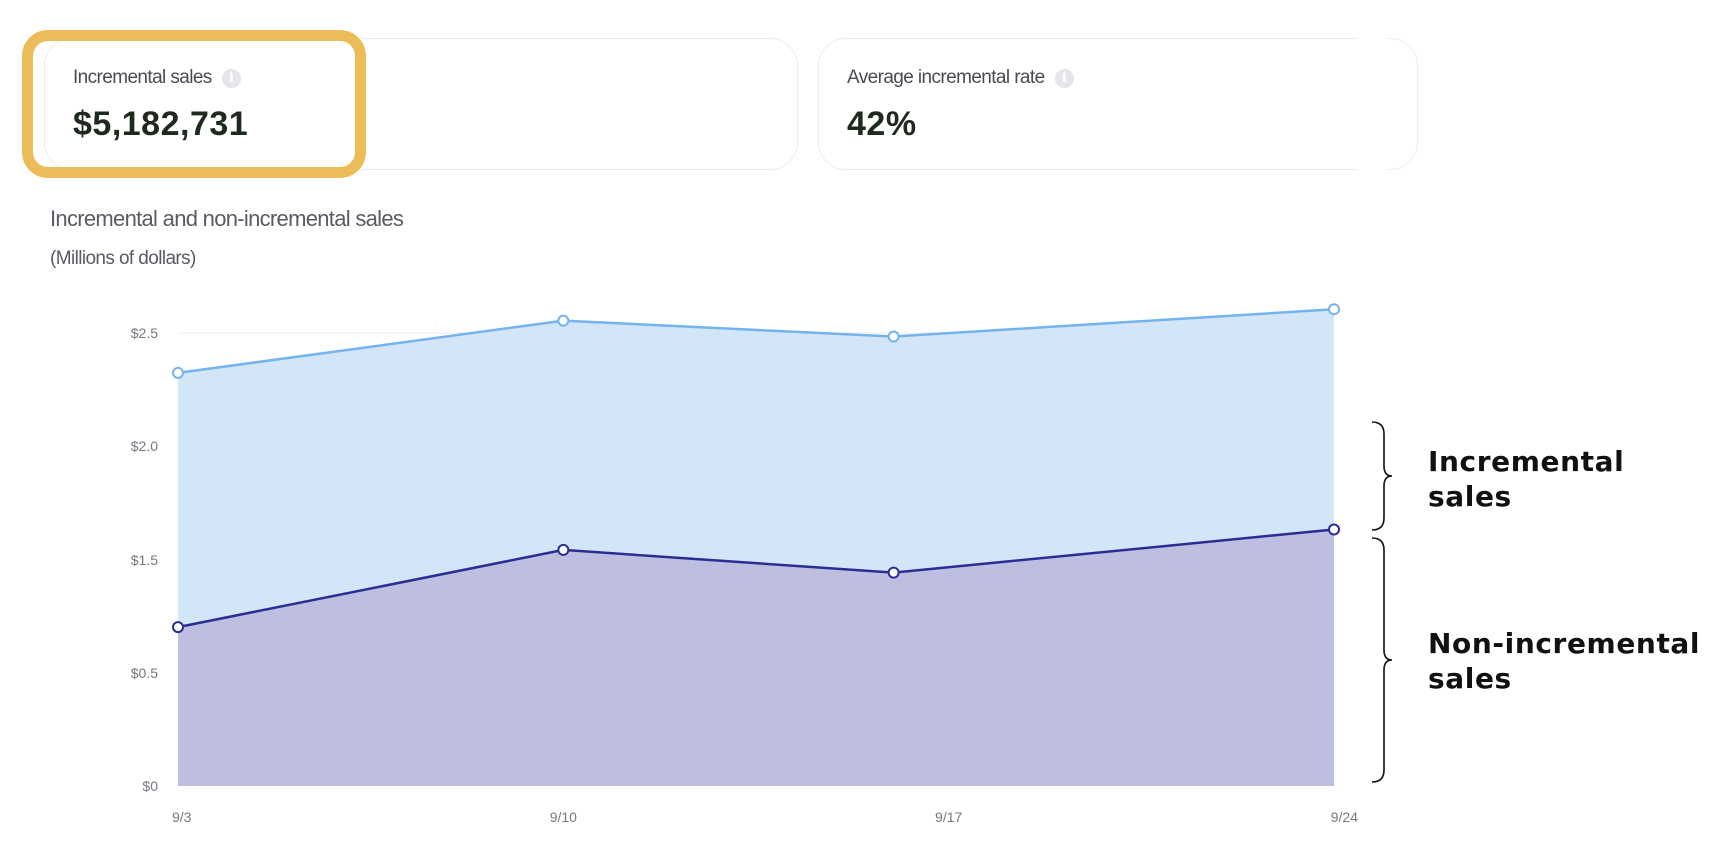 This screenshot has width=1716, height=856. I want to click on average-incremental-rate-card: Average incremental rate i 42%, so click(1118, 104).